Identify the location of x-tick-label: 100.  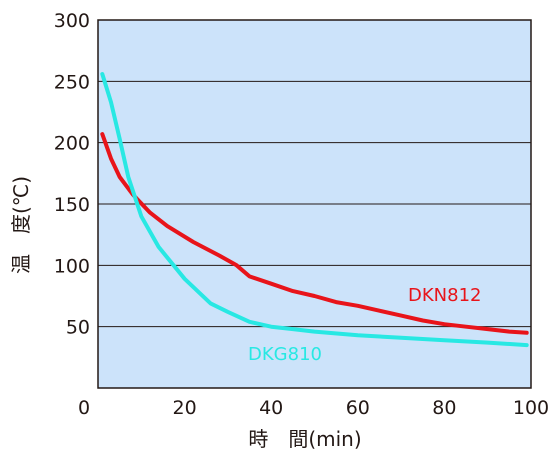
(531, 408).